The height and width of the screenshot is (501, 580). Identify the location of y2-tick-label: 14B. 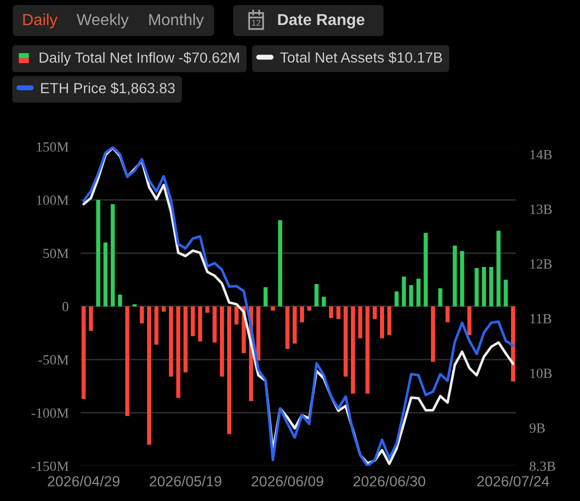
(541, 155).